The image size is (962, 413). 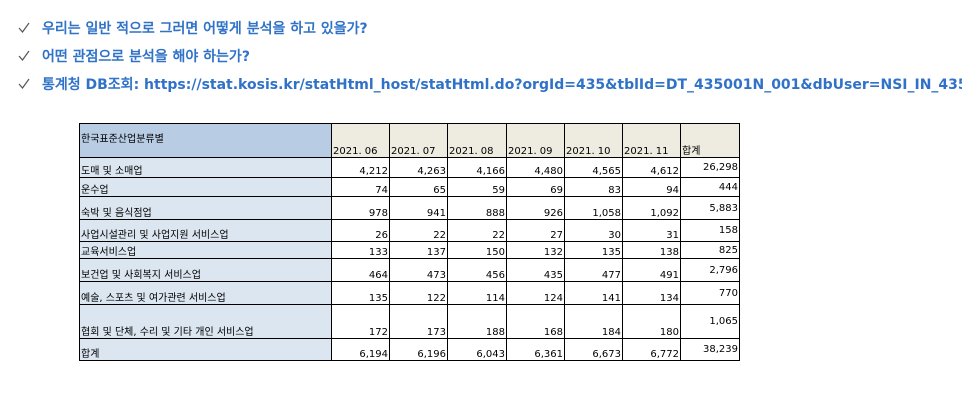 I want to click on cell: 4,263, so click(x=418, y=167).